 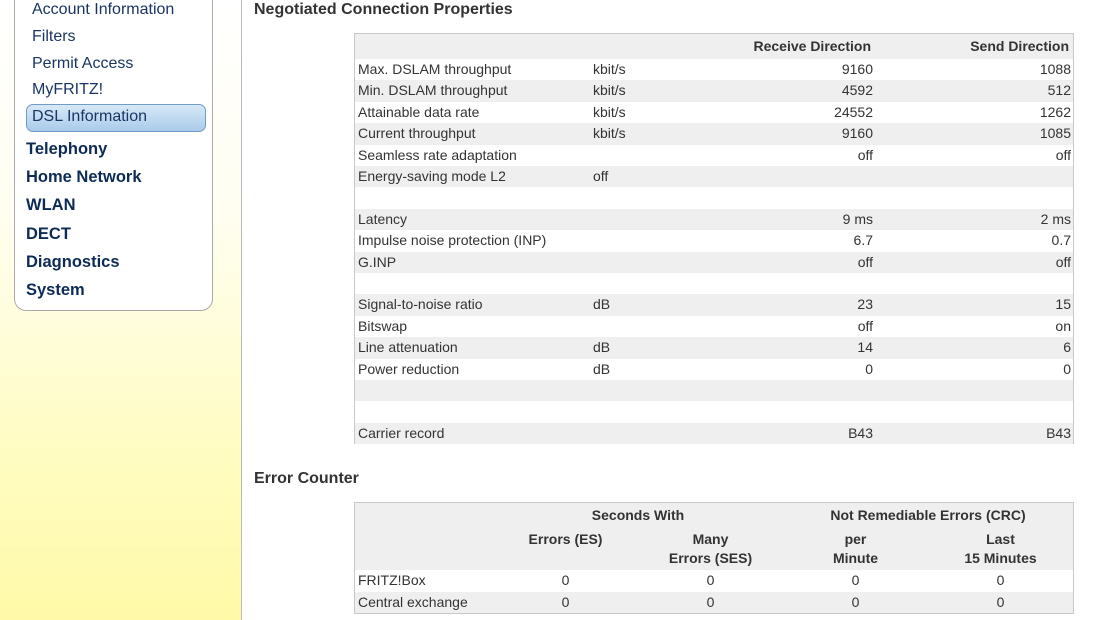 I want to click on column-header: Errors (ES), so click(x=565, y=539).